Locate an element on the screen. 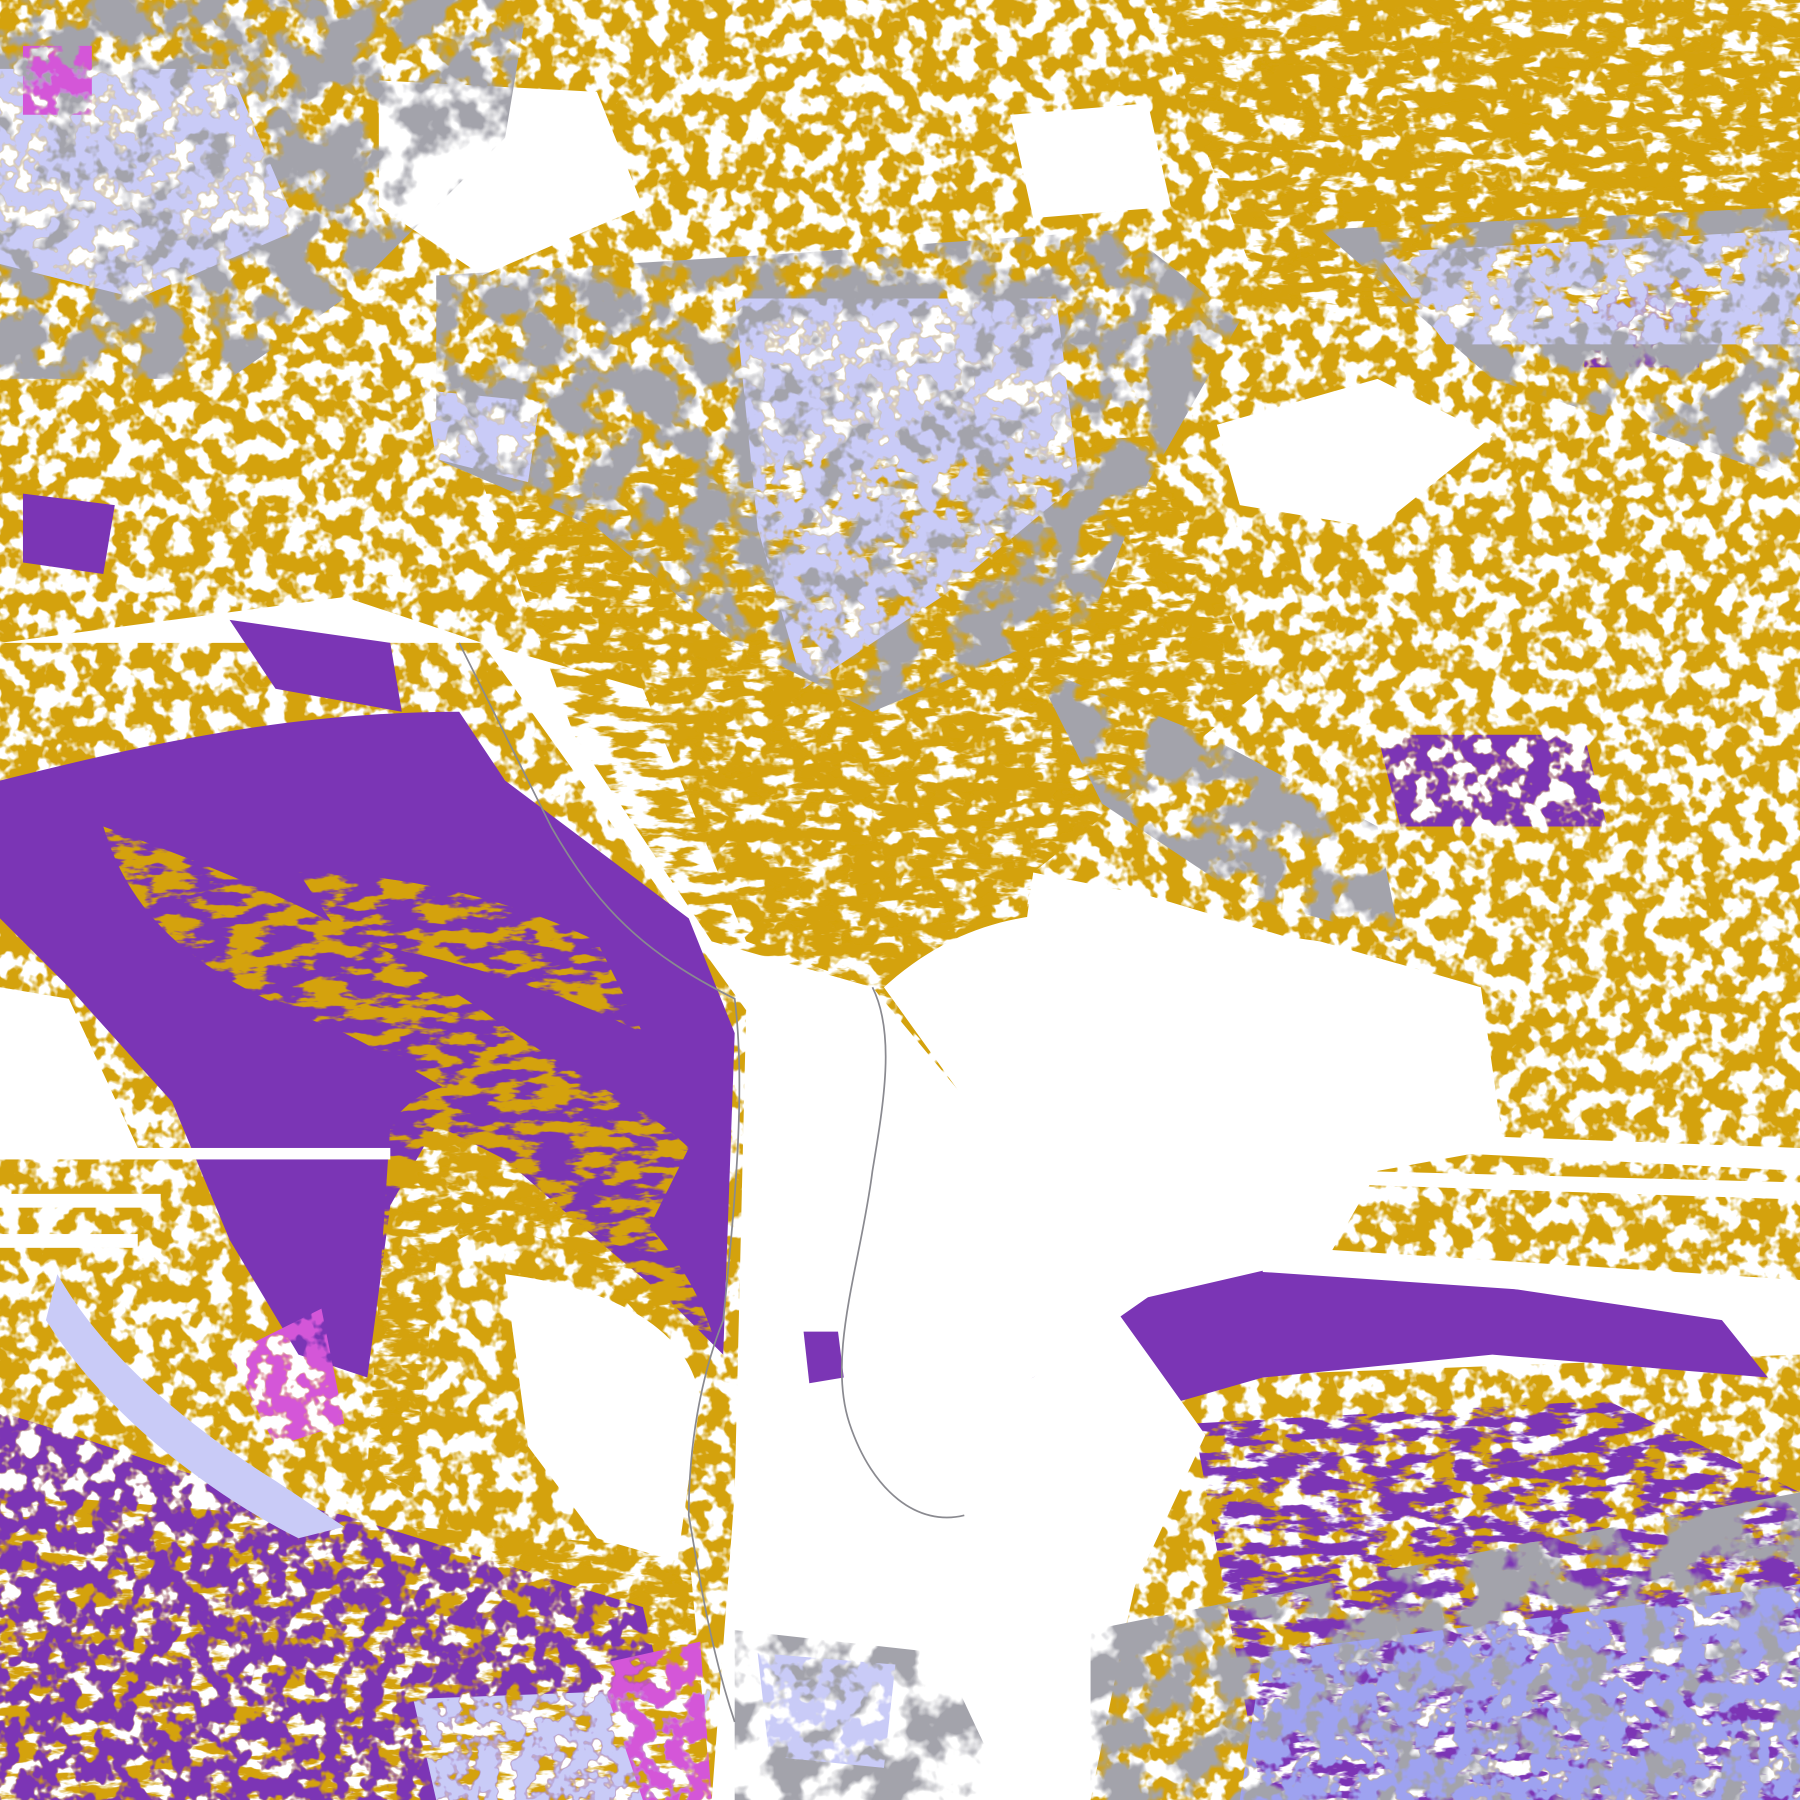 This screenshot has height=1800, width=1800. cloud-top-northwest is located at coordinates (149, 183).